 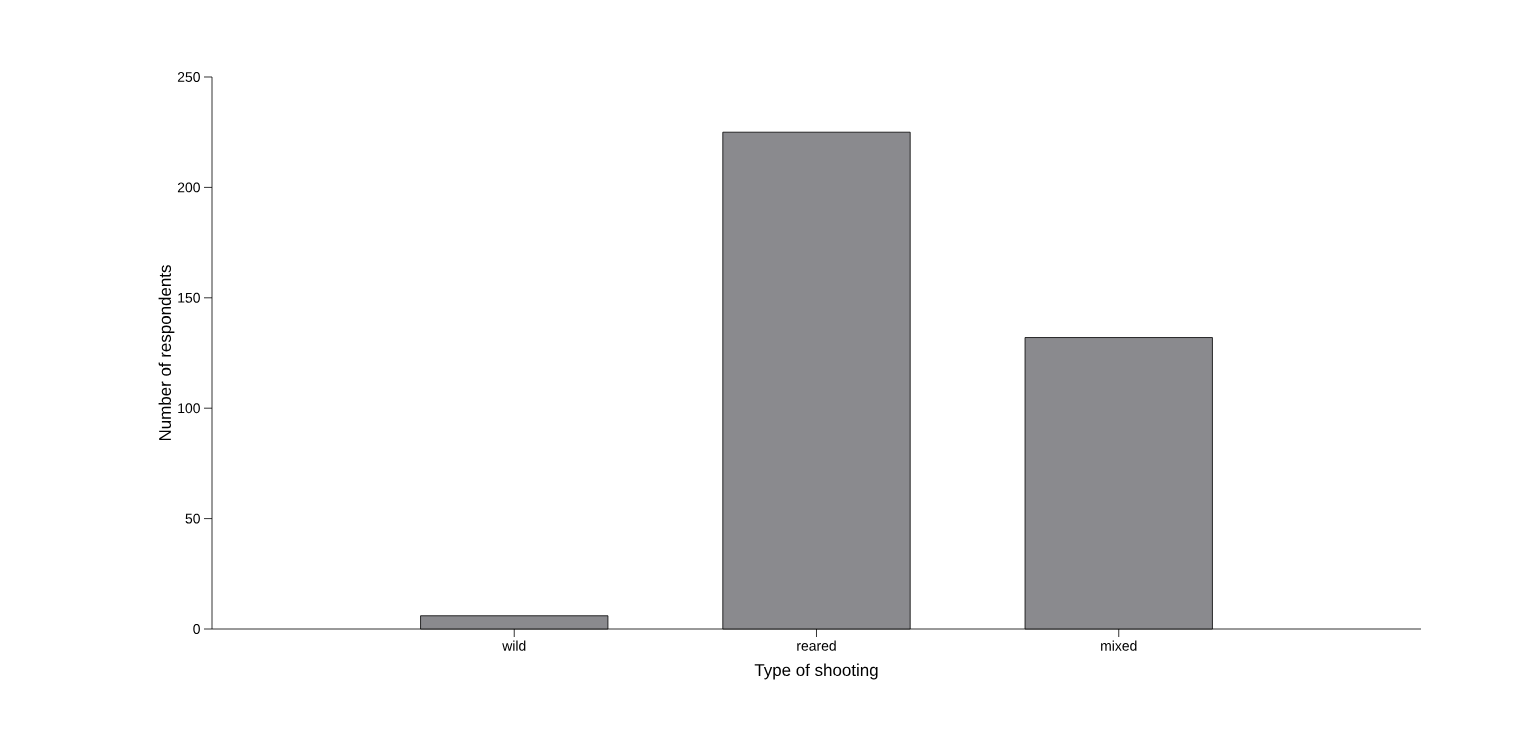 I want to click on x-axis-title: Type of shooting, so click(x=816, y=671).